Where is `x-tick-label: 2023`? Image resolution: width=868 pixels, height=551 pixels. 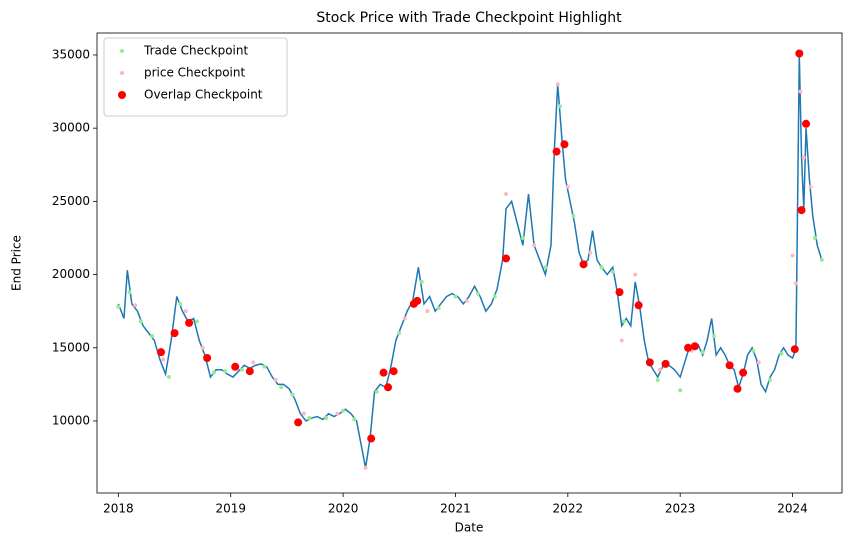 x-tick-label: 2023 is located at coordinates (680, 509).